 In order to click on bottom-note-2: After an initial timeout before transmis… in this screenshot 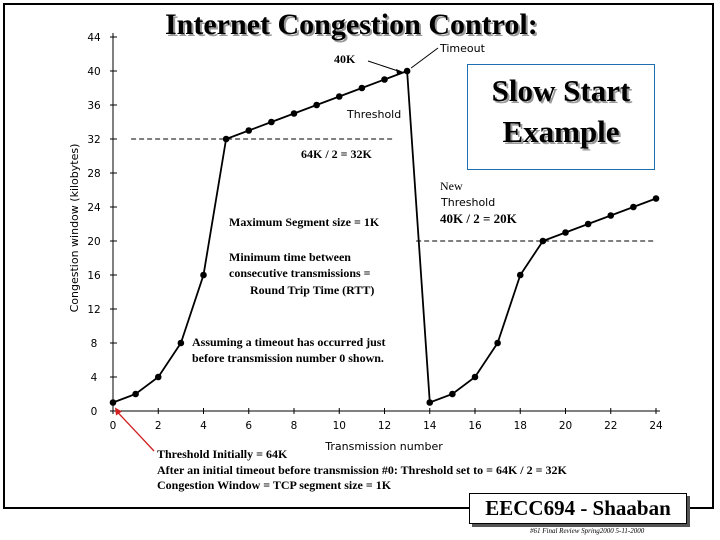, I will do `click(362, 469)`.